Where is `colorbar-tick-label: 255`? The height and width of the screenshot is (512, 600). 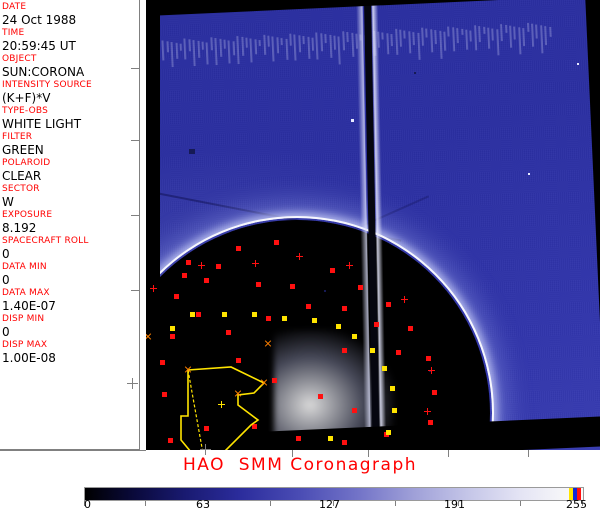
colorbar-tick-label: 255 is located at coordinates (576, 504).